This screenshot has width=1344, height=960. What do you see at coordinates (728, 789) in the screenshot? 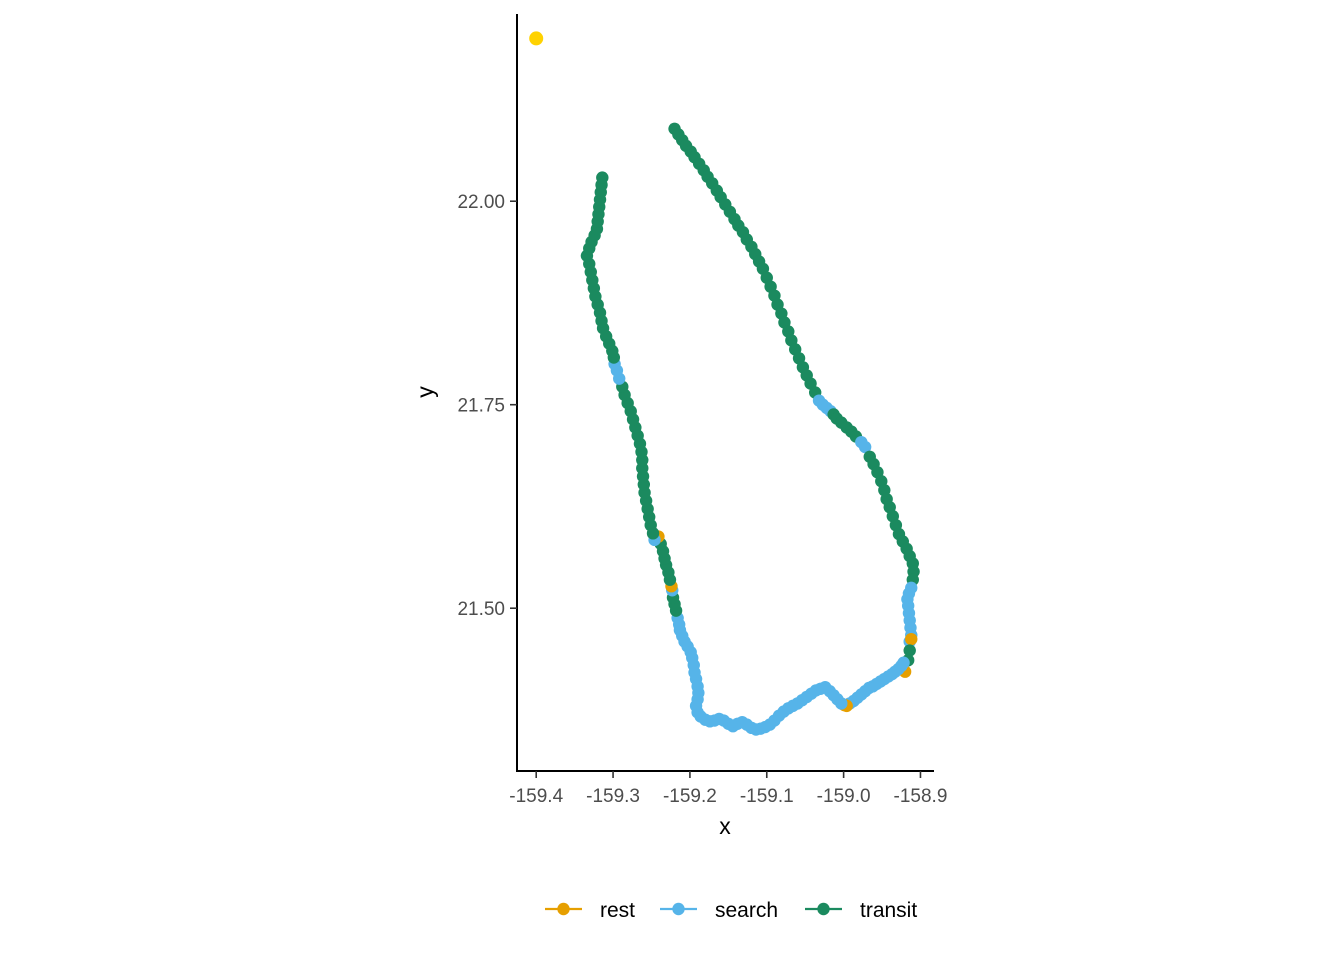
I see `x-axis-ticks: -159.4 -159.3 -159.2 -159.1 -159.0 -158.9` at bounding box center [728, 789].